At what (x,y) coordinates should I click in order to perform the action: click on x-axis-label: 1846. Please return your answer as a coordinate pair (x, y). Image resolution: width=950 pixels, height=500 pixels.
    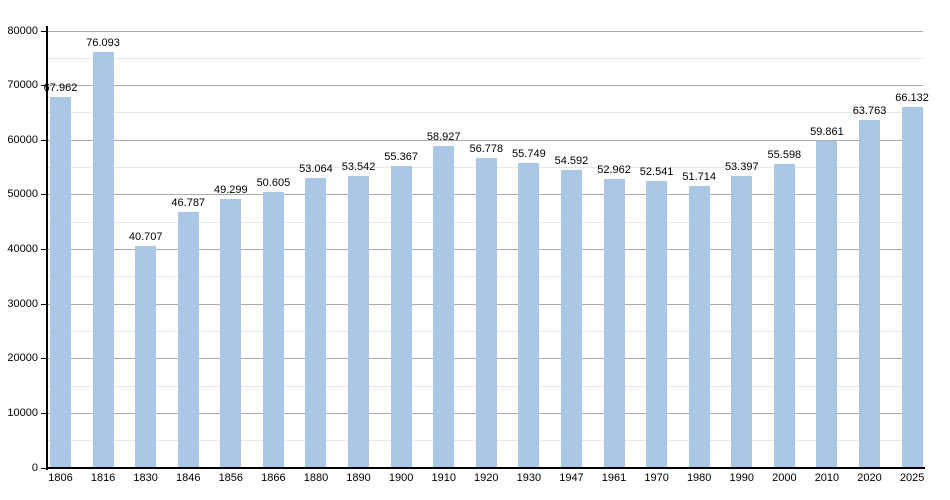
    Looking at the image, I should click on (188, 478).